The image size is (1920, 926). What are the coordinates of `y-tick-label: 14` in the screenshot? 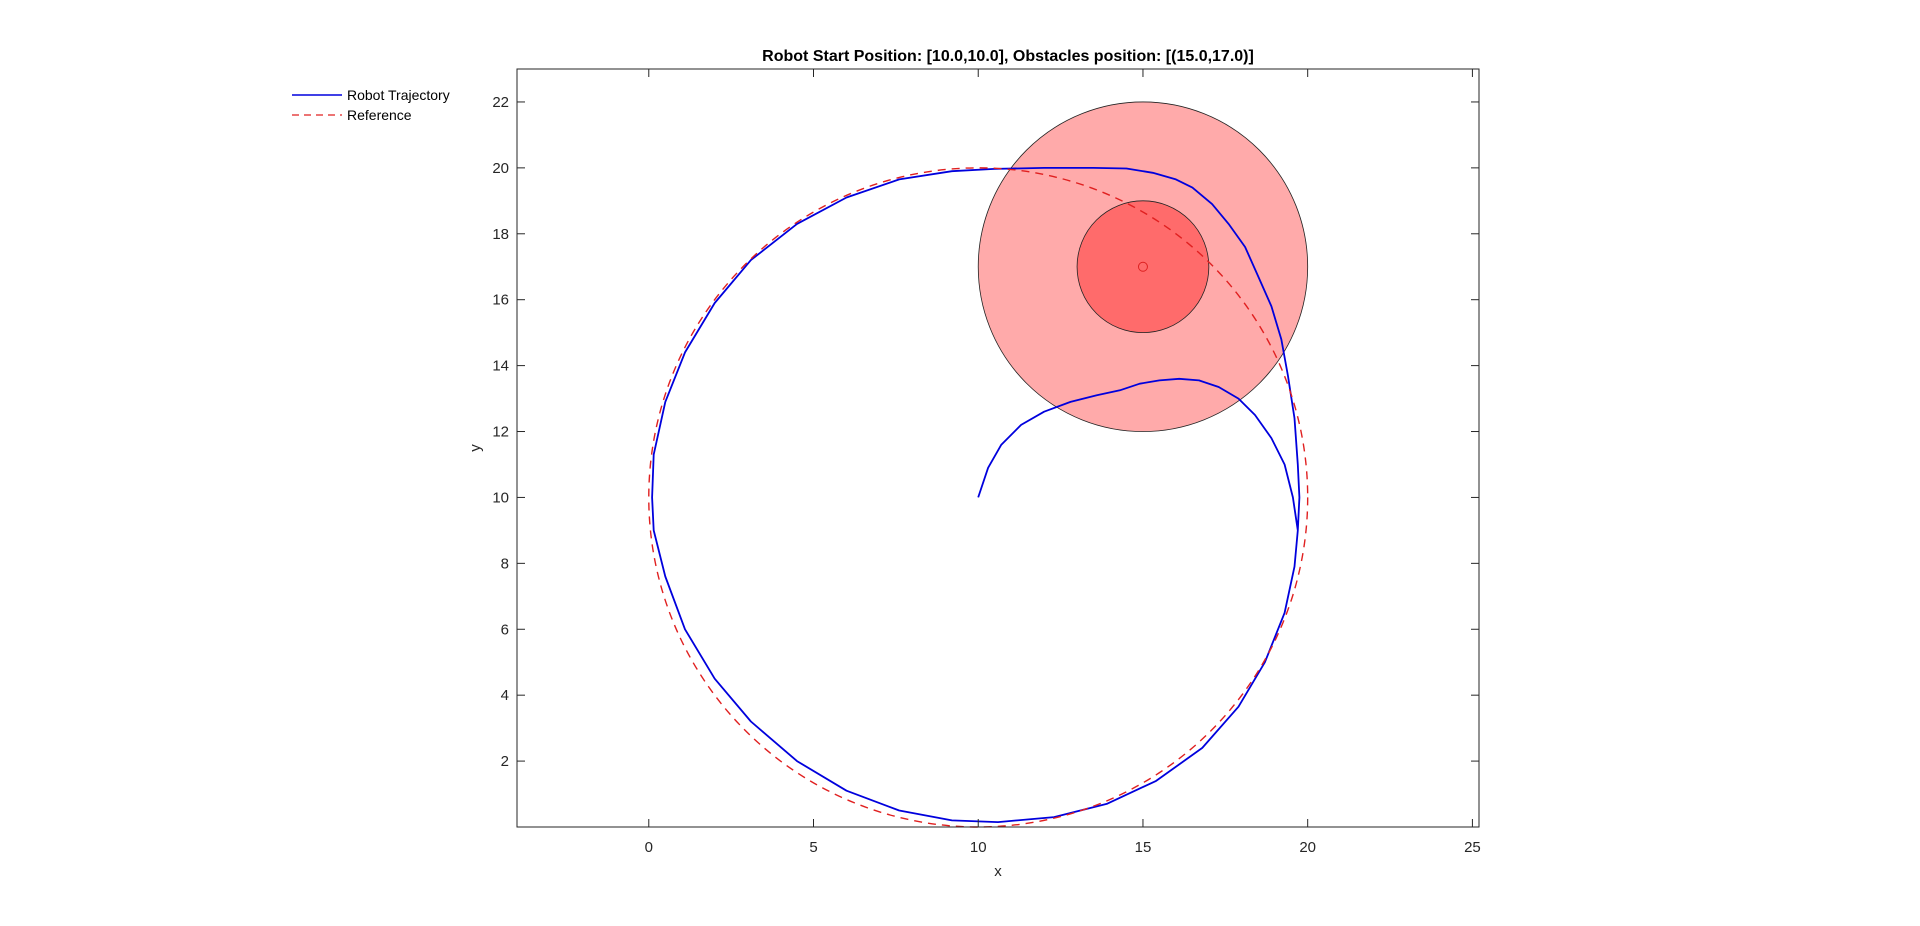 It's located at (500, 366).